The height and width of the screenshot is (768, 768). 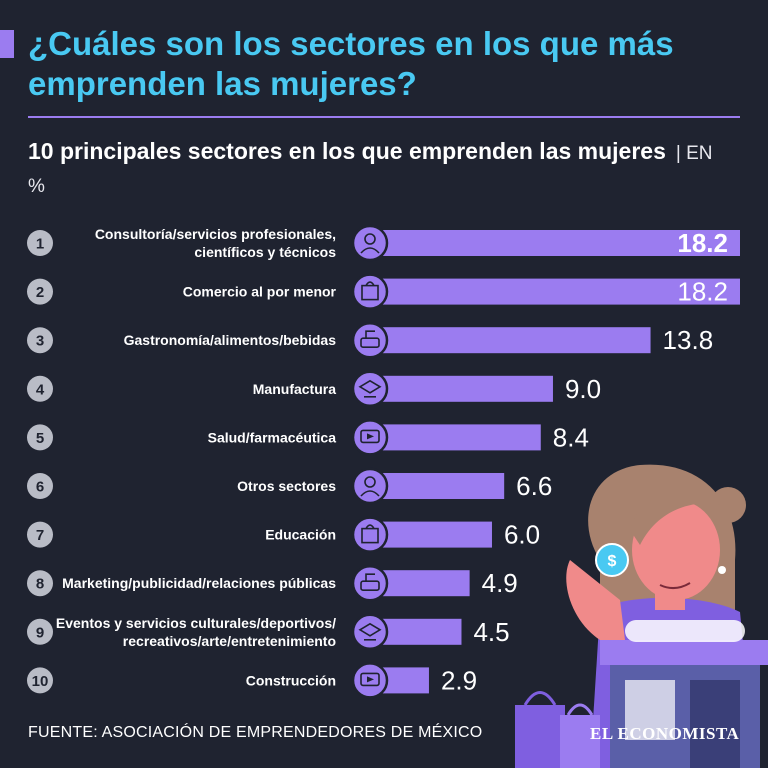 I want to click on rank-number: 7, so click(x=40, y=535).